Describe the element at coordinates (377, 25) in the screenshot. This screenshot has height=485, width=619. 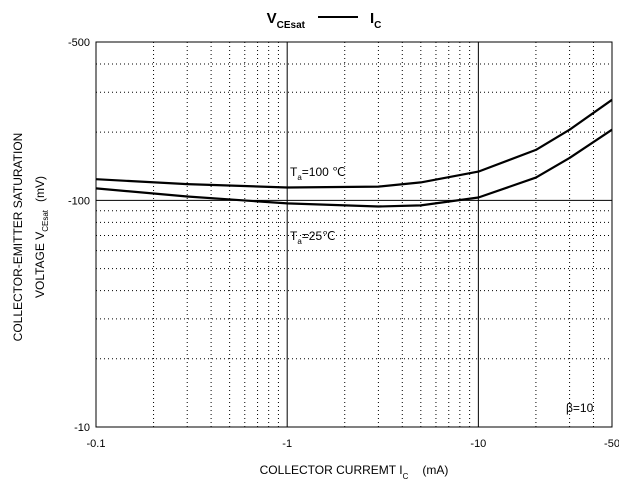
I see `title-sub: C` at that location.